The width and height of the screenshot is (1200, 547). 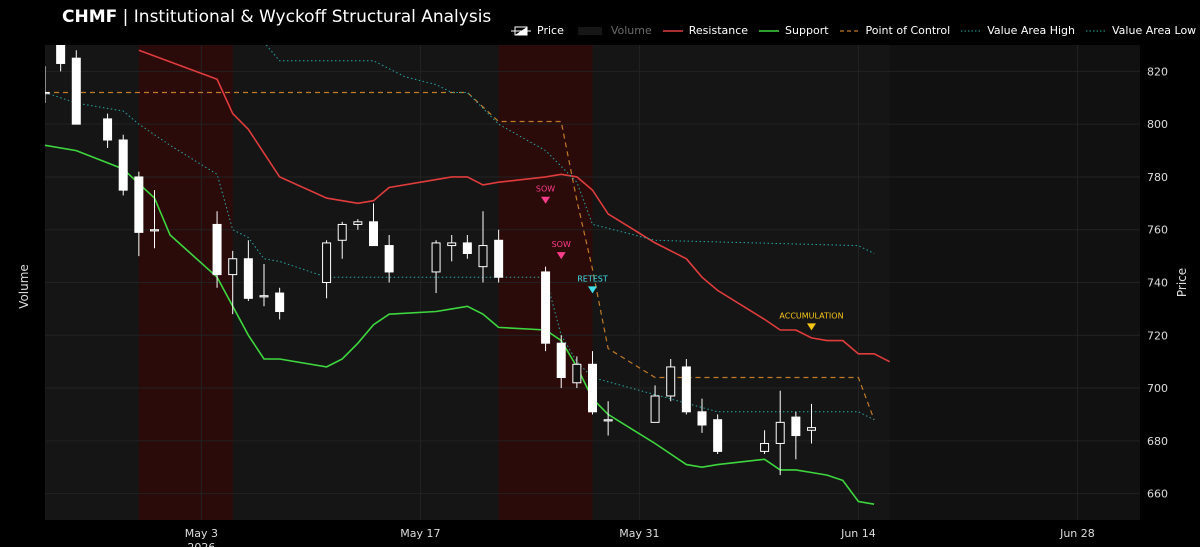 I want to click on y-tick-label: 720, so click(x=1157, y=335).